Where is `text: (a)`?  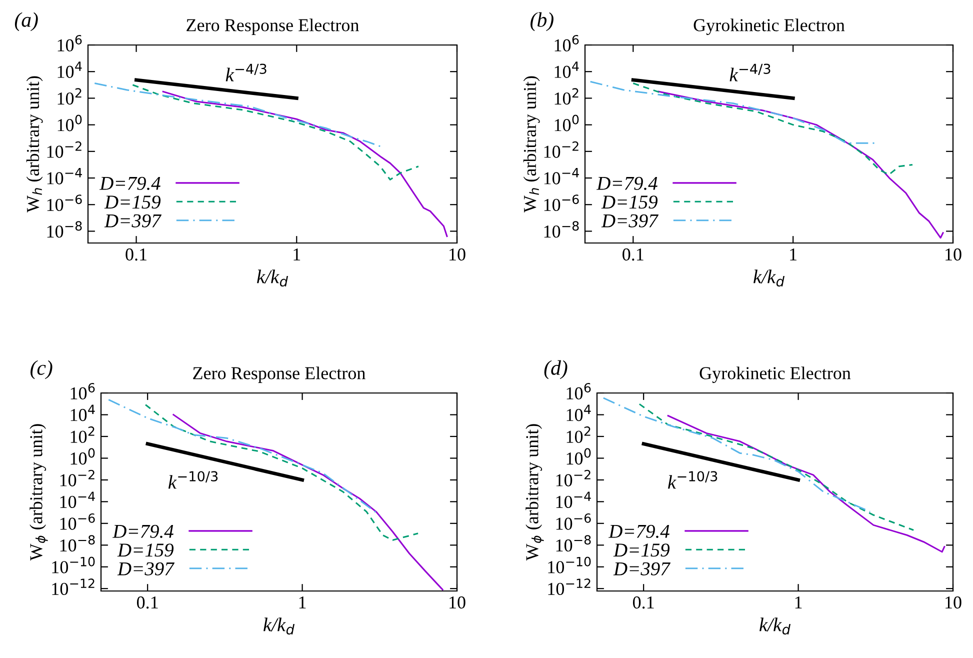
text: (a) is located at coordinates (26, 22).